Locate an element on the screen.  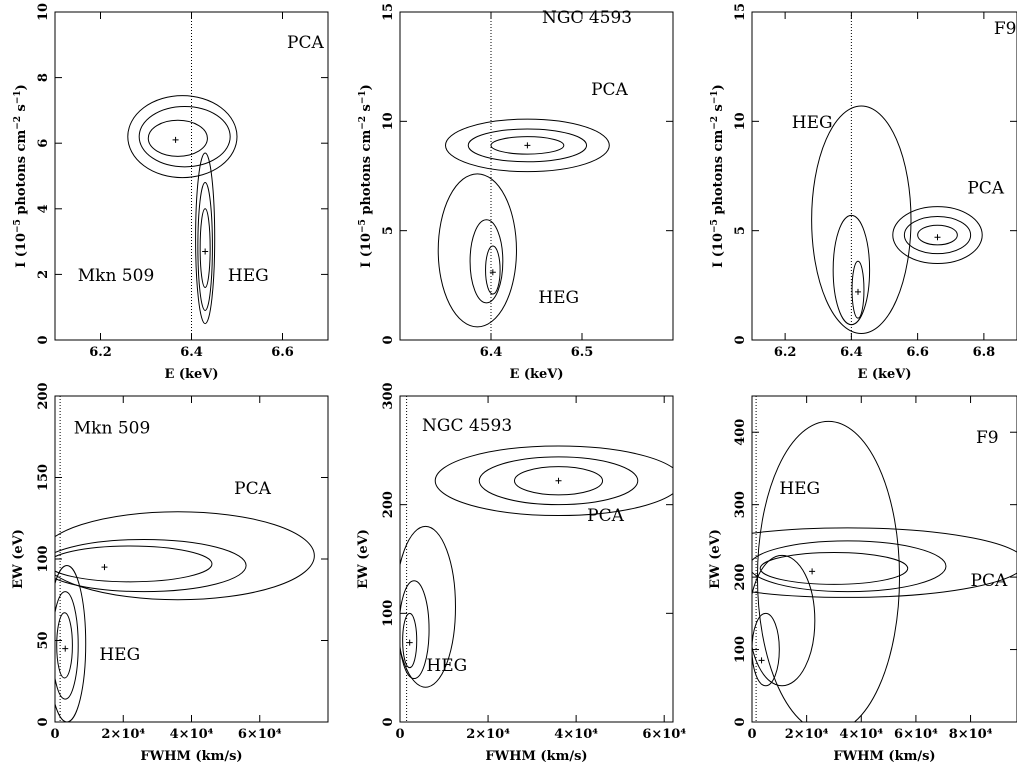
y-tick-label: 4 is located at coordinates (43, 208).